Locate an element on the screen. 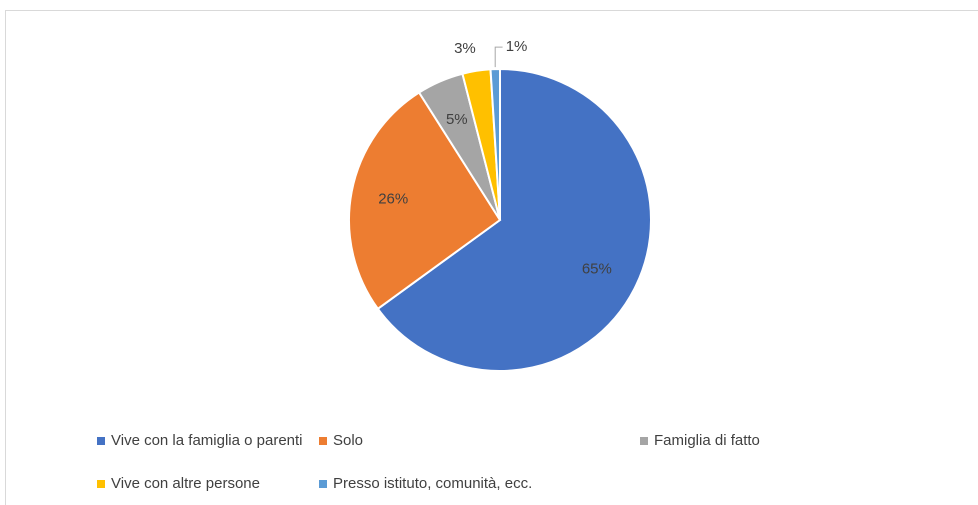  legend-label: Vive con altre persone is located at coordinates (185, 483).